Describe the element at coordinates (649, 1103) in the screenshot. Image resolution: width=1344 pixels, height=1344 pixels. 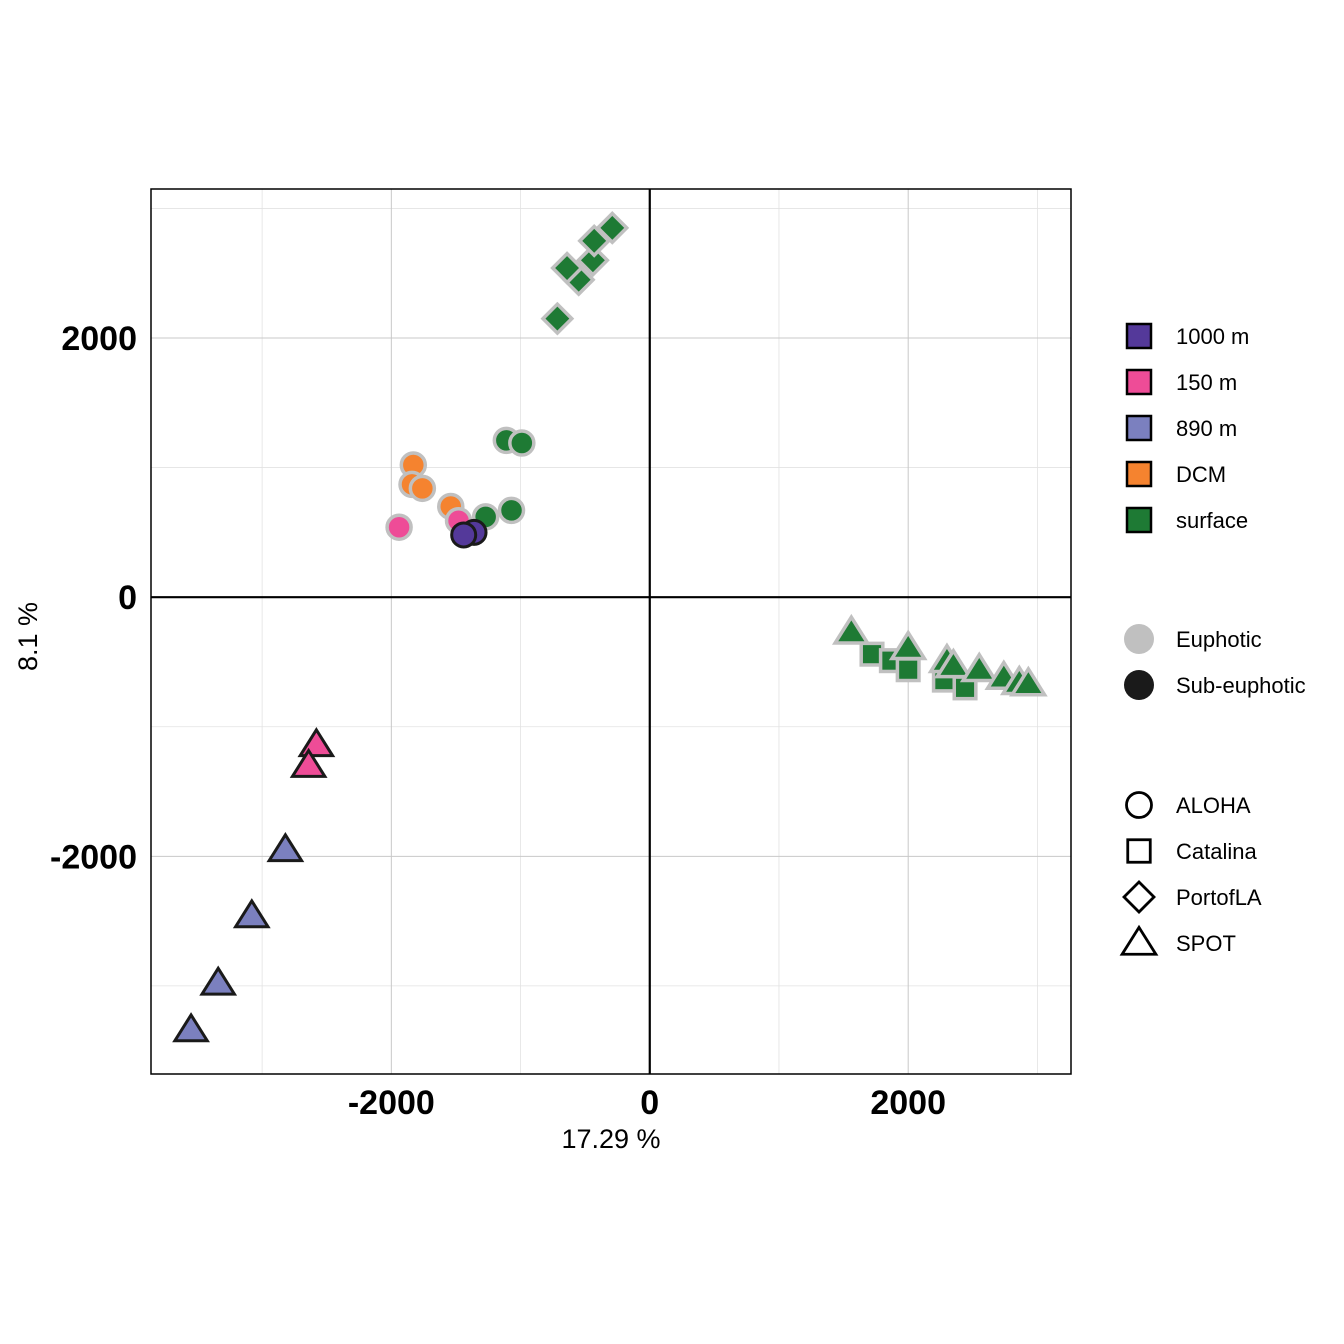
I see `x-tick-label: 0` at that location.